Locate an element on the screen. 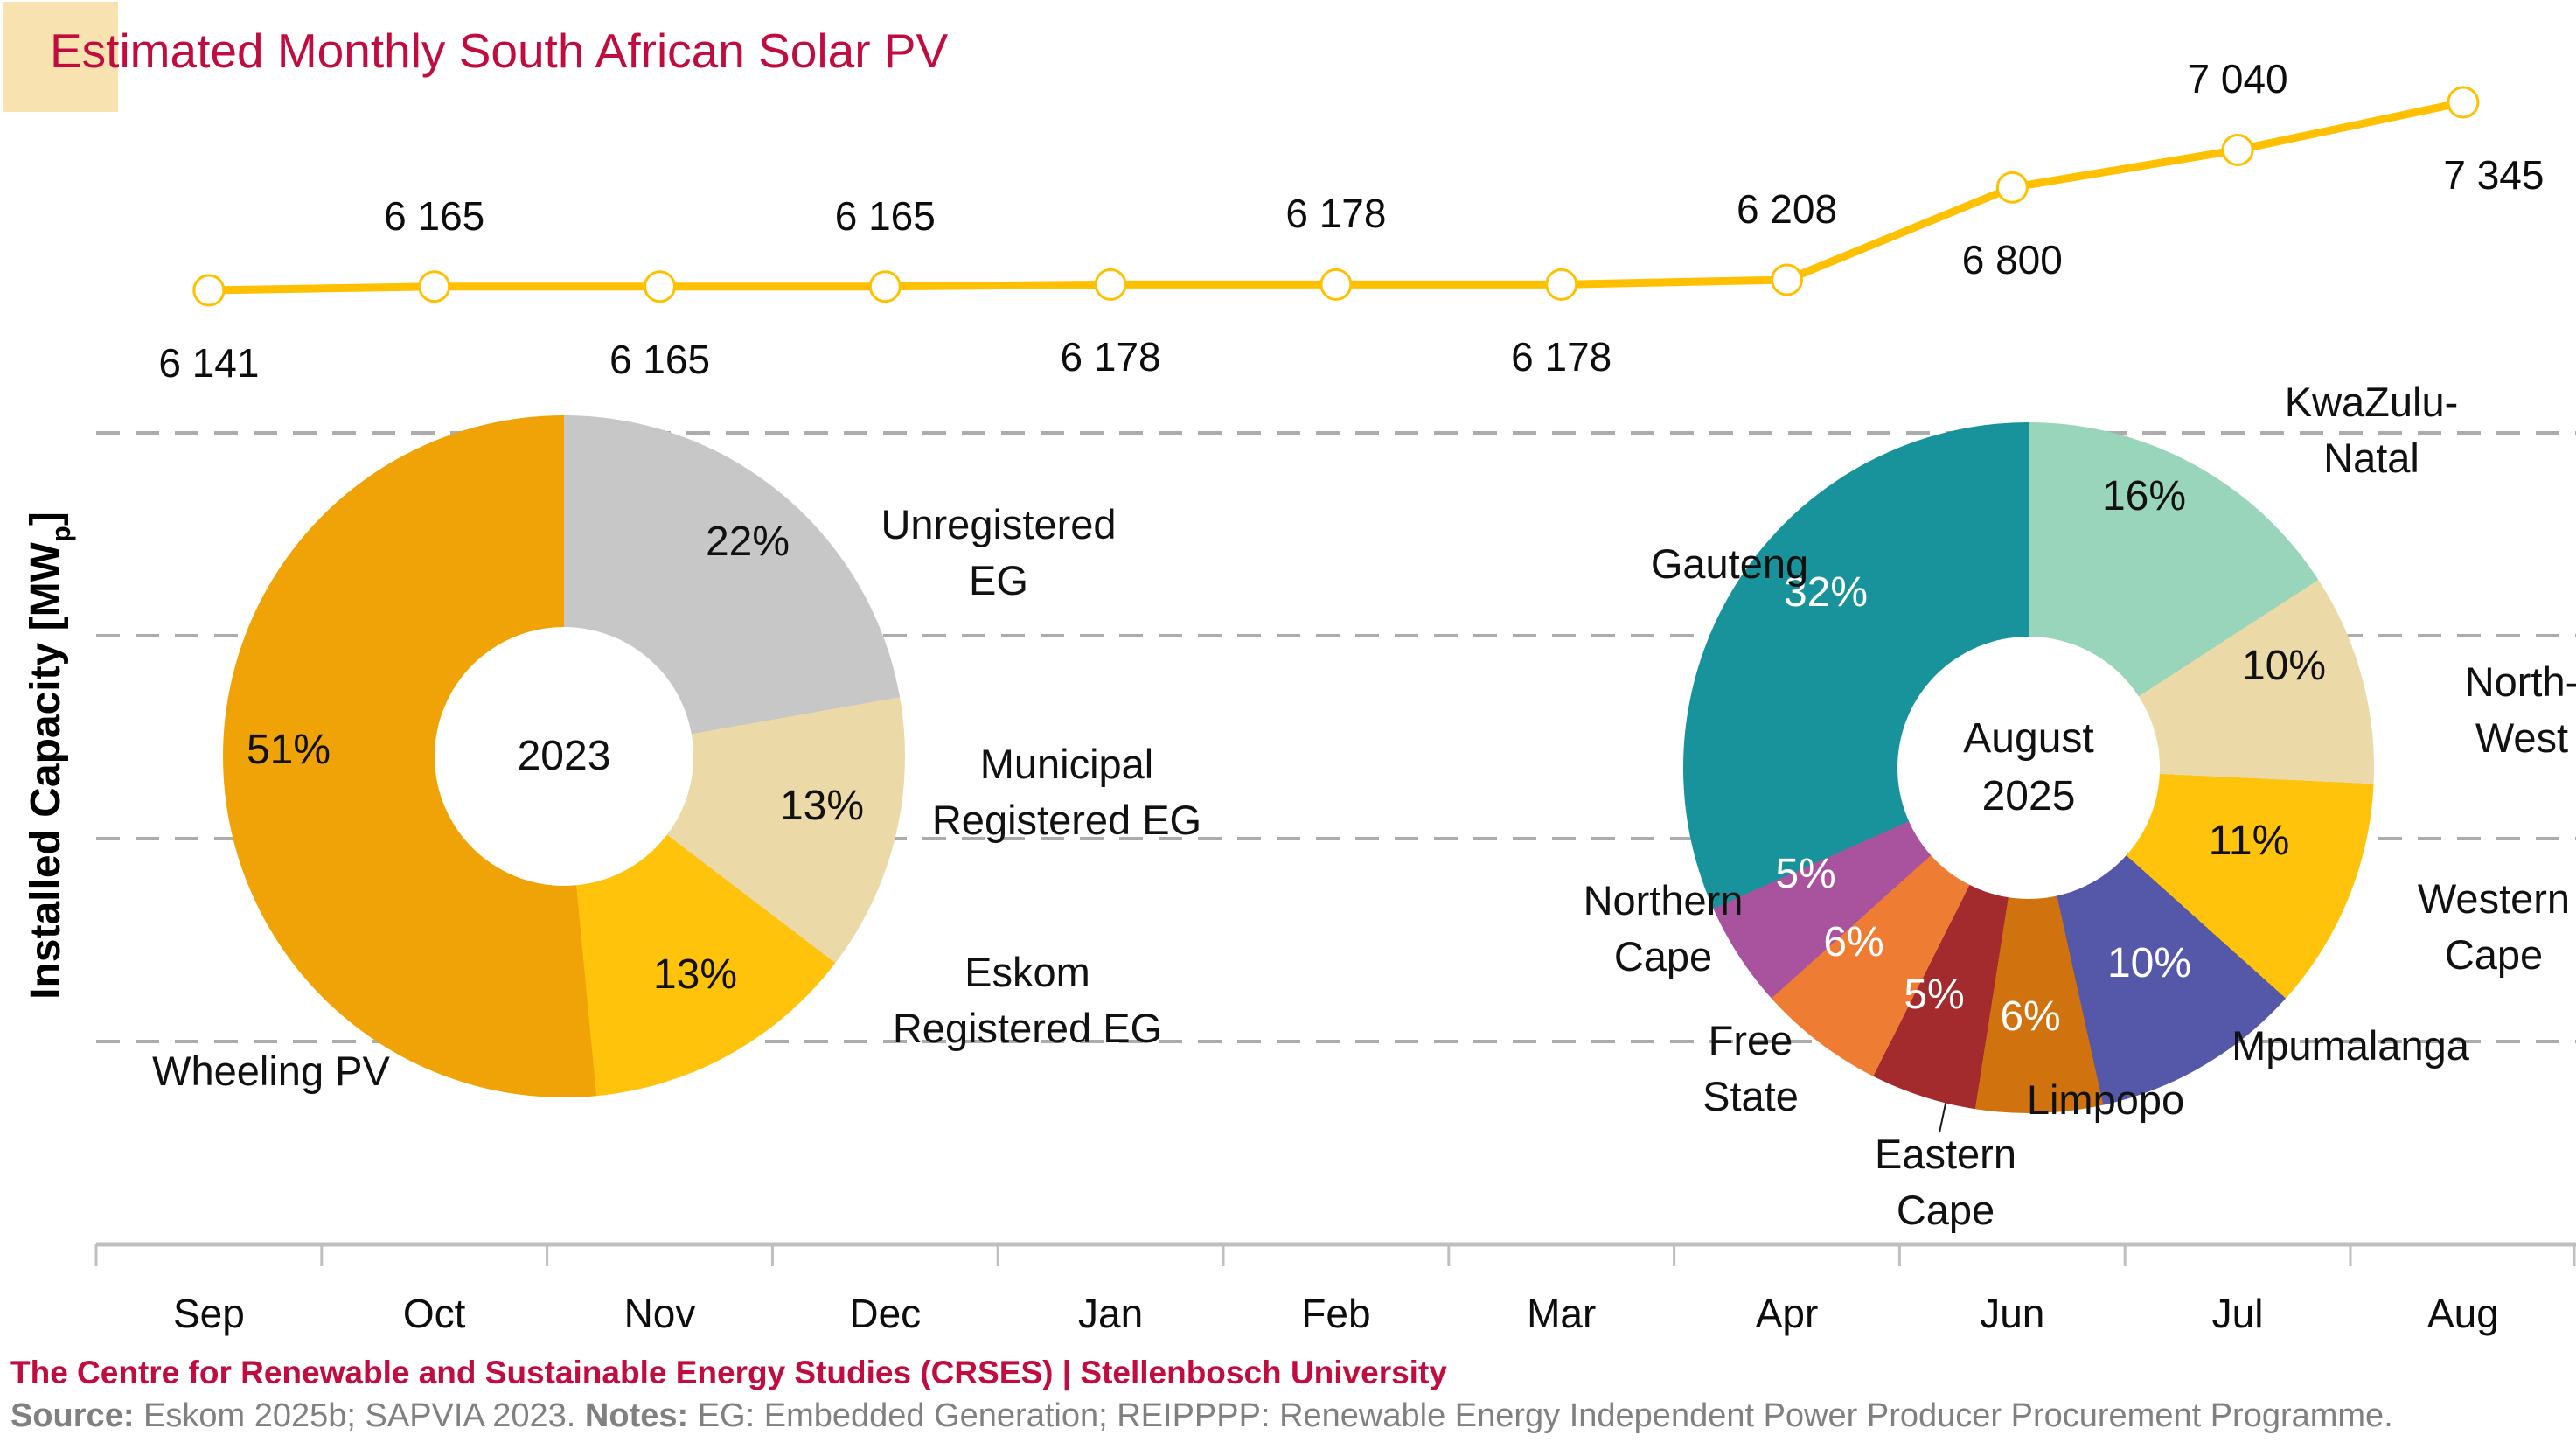 The height and width of the screenshot is (1449, 2576). x-axis-month-jan: Jan is located at coordinates (1111, 1313).